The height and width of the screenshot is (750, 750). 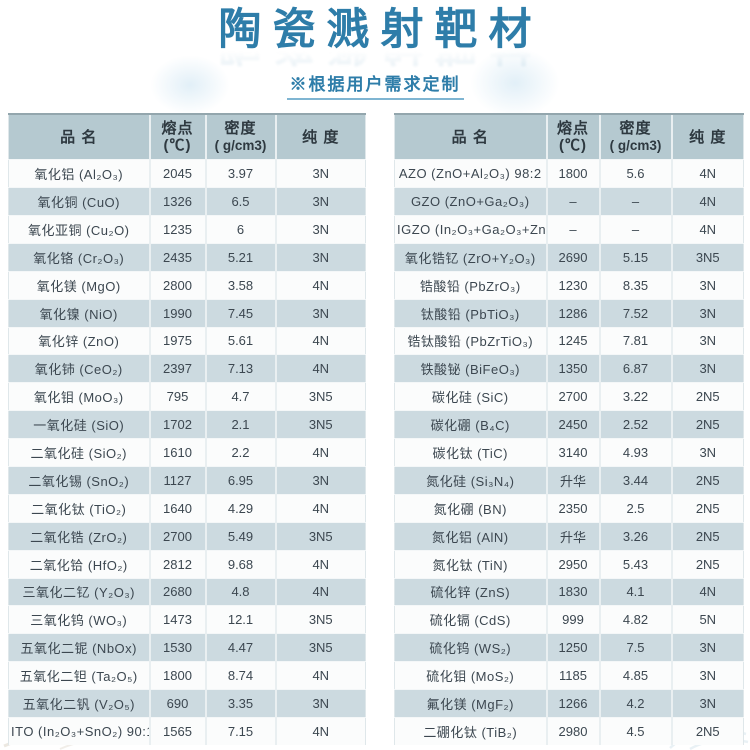 What do you see at coordinates (635, 285) in the screenshot?
I see `cell-density: 8.35` at bounding box center [635, 285].